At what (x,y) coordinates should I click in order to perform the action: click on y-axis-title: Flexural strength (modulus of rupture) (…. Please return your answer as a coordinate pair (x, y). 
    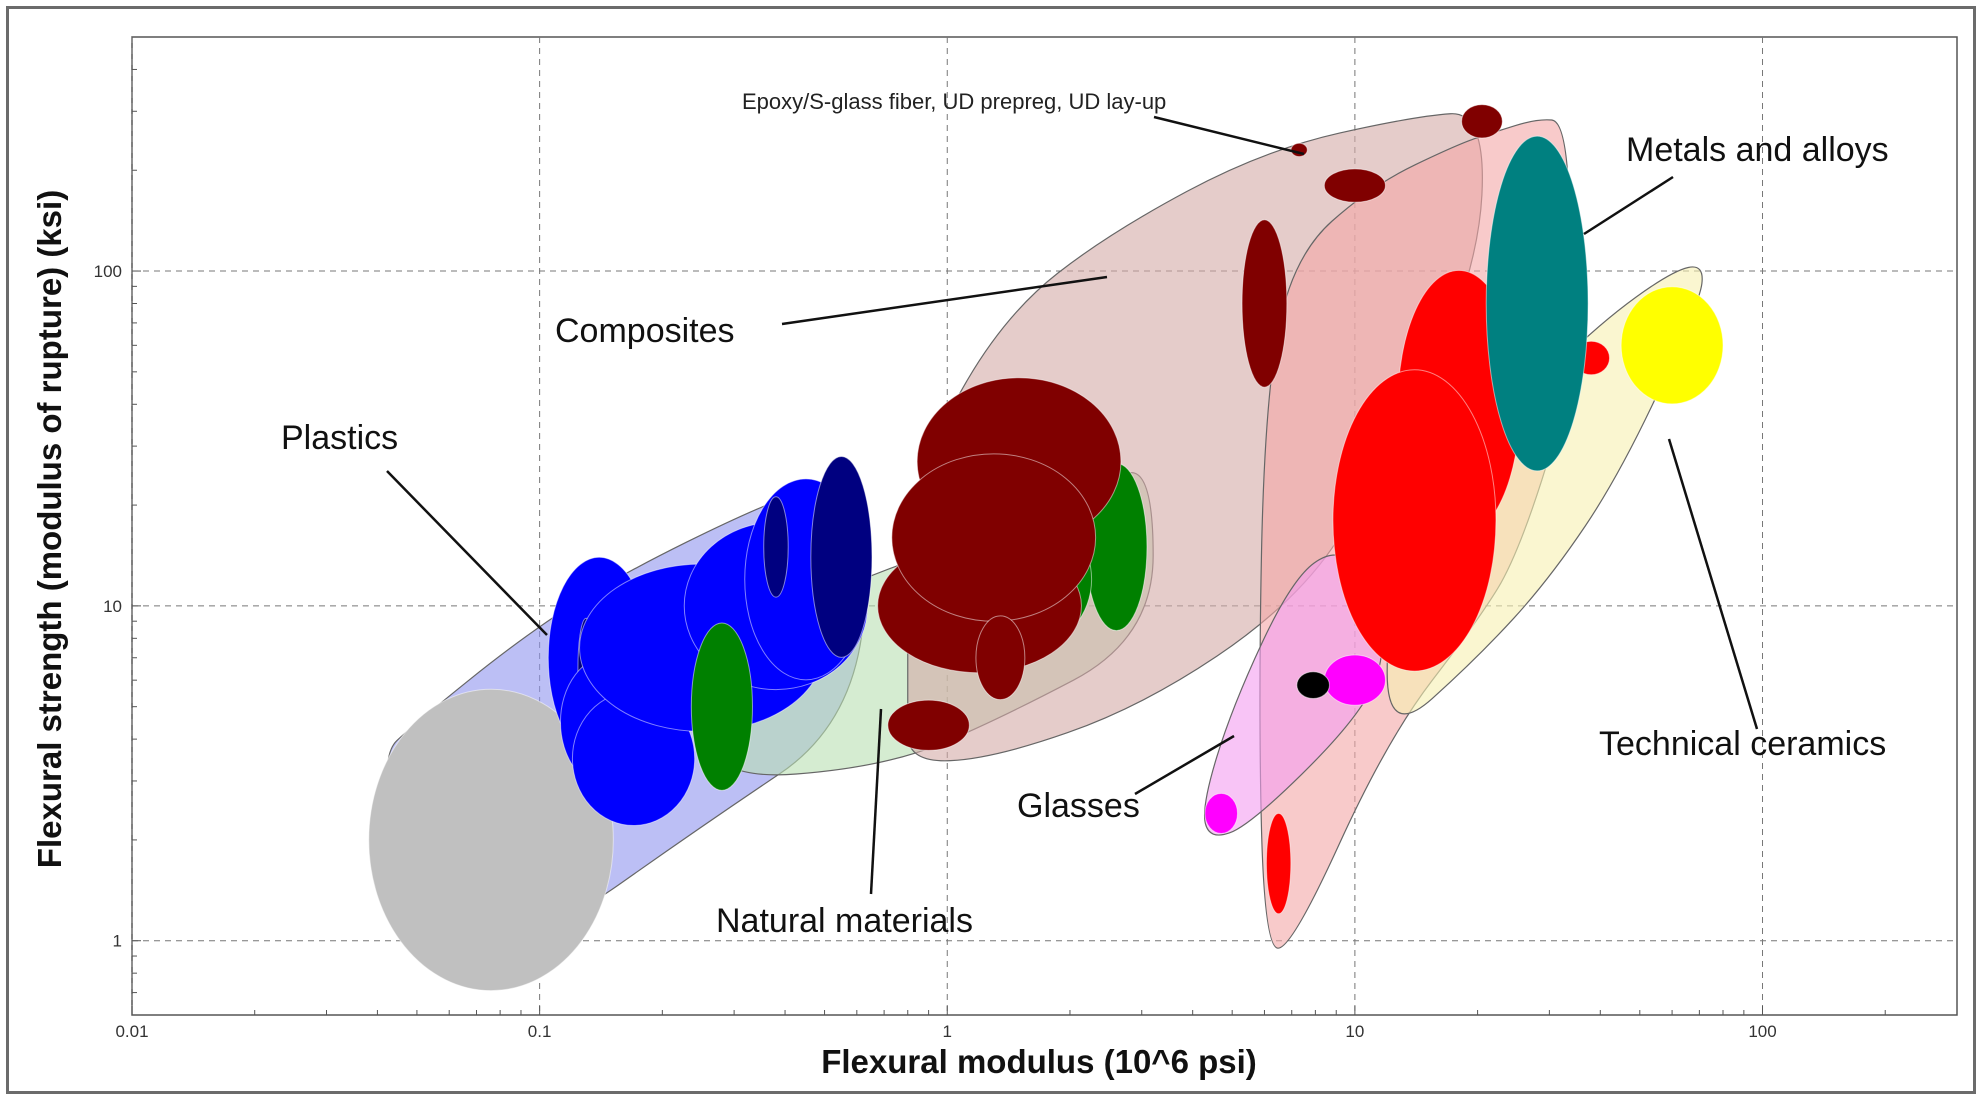
    Looking at the image, I should click on (49, 529).